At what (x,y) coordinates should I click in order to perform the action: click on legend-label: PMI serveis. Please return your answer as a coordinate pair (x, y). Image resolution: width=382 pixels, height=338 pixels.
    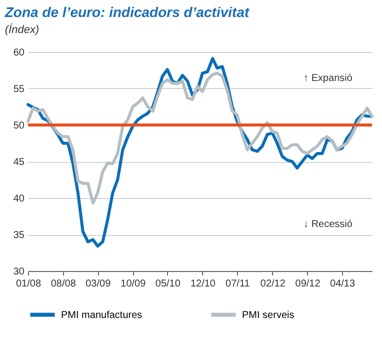
    Looking at the image, I should click on (268, 315).